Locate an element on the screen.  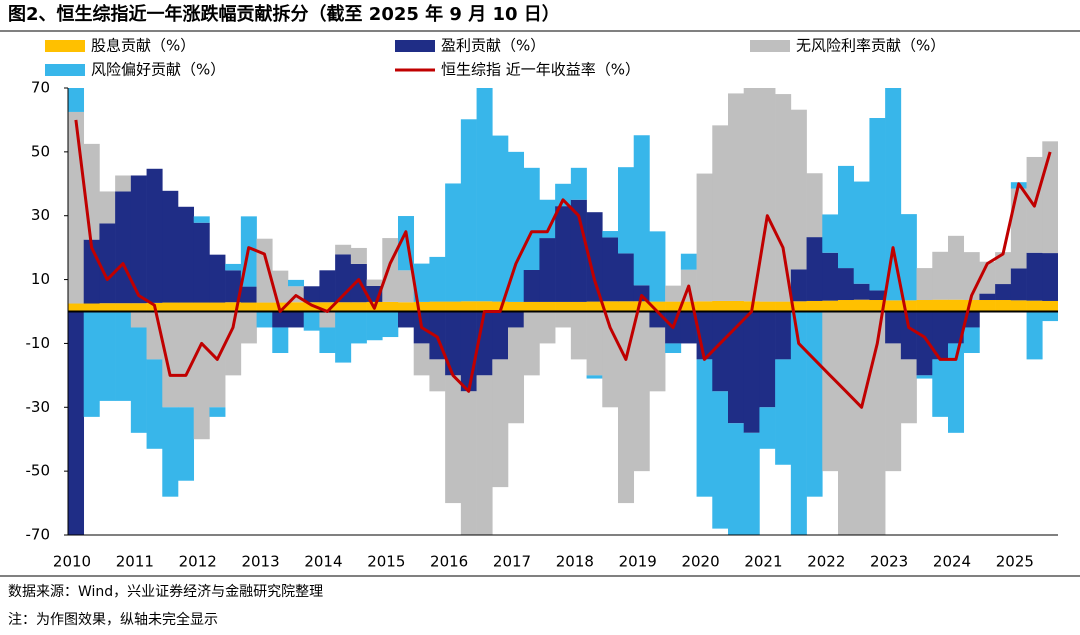
legend-label: 恒生综指 近一年收益率（%） is located at coordinates (540, 70).